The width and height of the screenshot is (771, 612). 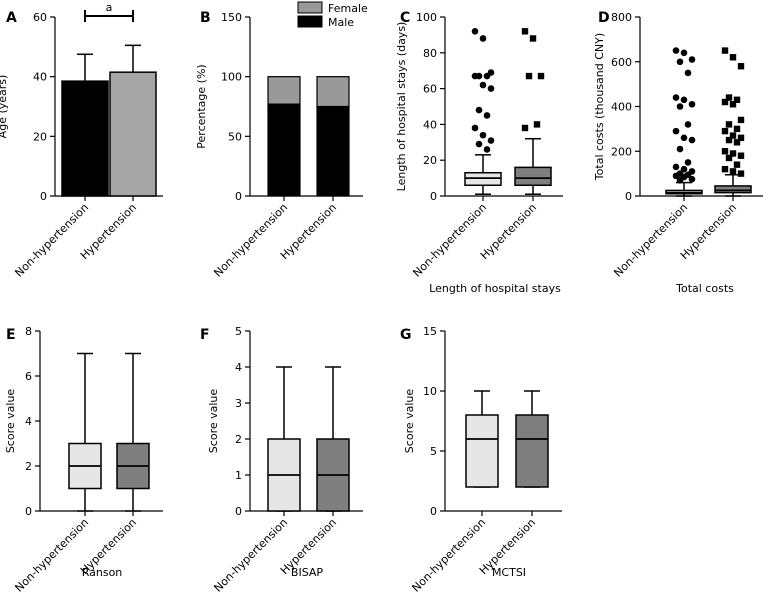 I want to click on panel-label: A, so click(x=11, y=18).